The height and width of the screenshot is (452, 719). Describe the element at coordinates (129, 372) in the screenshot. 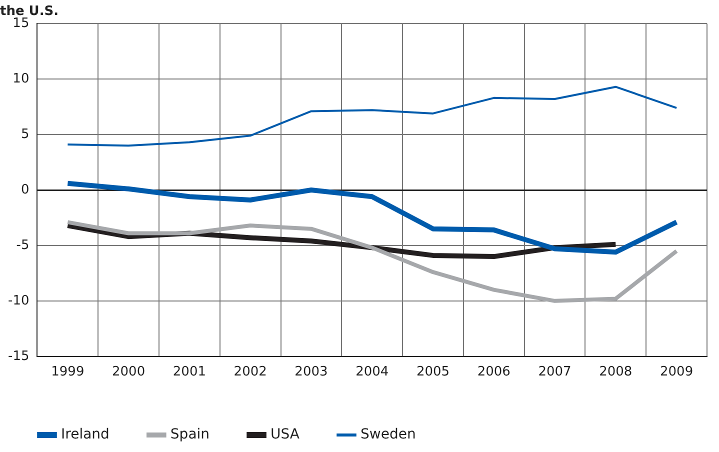

I see `x-tick-label: 2000` at that location.